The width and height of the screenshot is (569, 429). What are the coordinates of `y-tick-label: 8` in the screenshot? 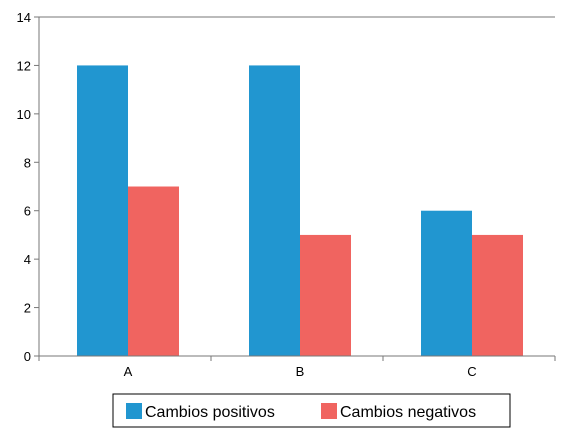 It's located at (27, 162).